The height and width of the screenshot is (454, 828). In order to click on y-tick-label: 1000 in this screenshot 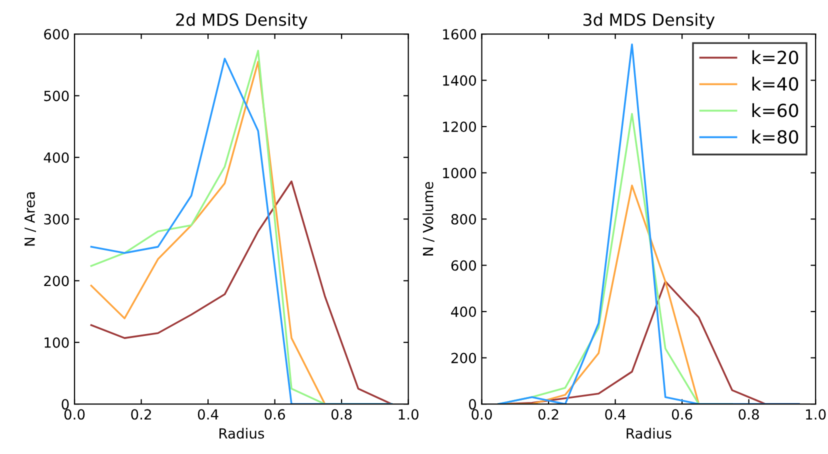, I will do `click(459, 173)`.